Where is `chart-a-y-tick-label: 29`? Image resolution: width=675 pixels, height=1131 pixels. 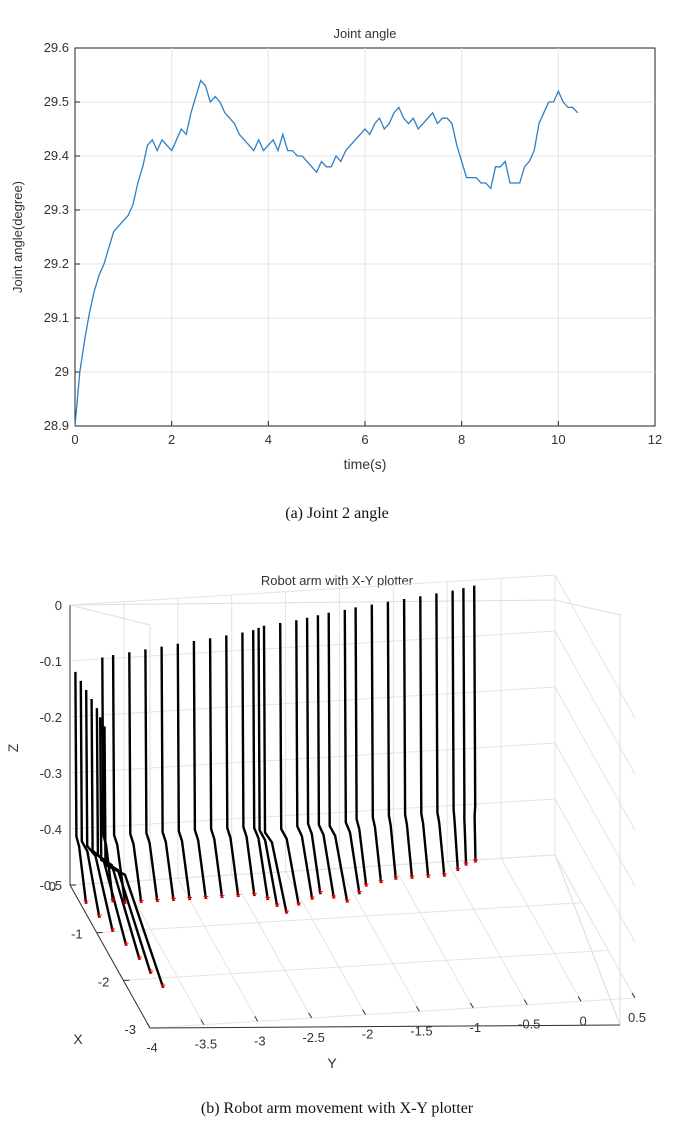 chart-a-y-tick-label: 29 is located at coordinates (62, 371).